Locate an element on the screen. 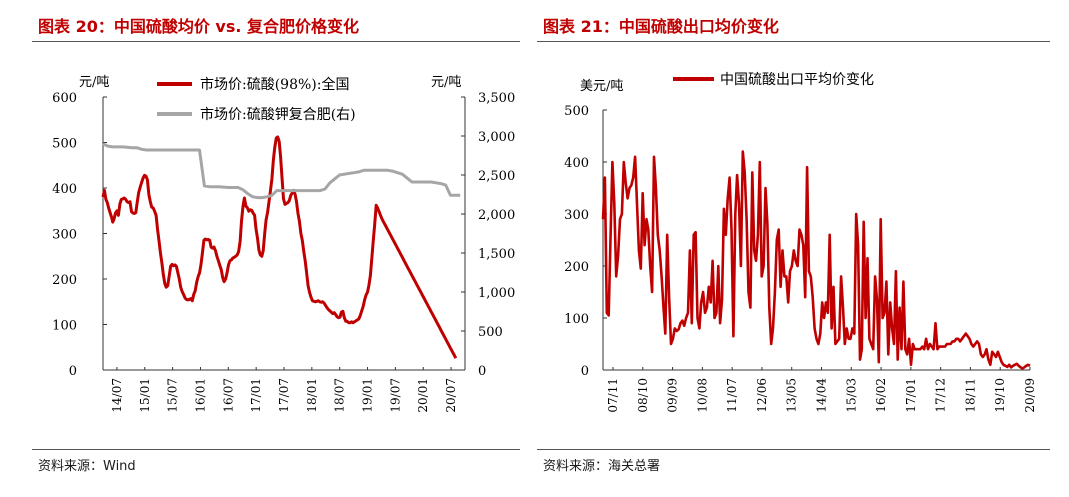 This screenshot has width=1069, height=497. x-tick-label: 15/01 is located at coordinates (145, 395).